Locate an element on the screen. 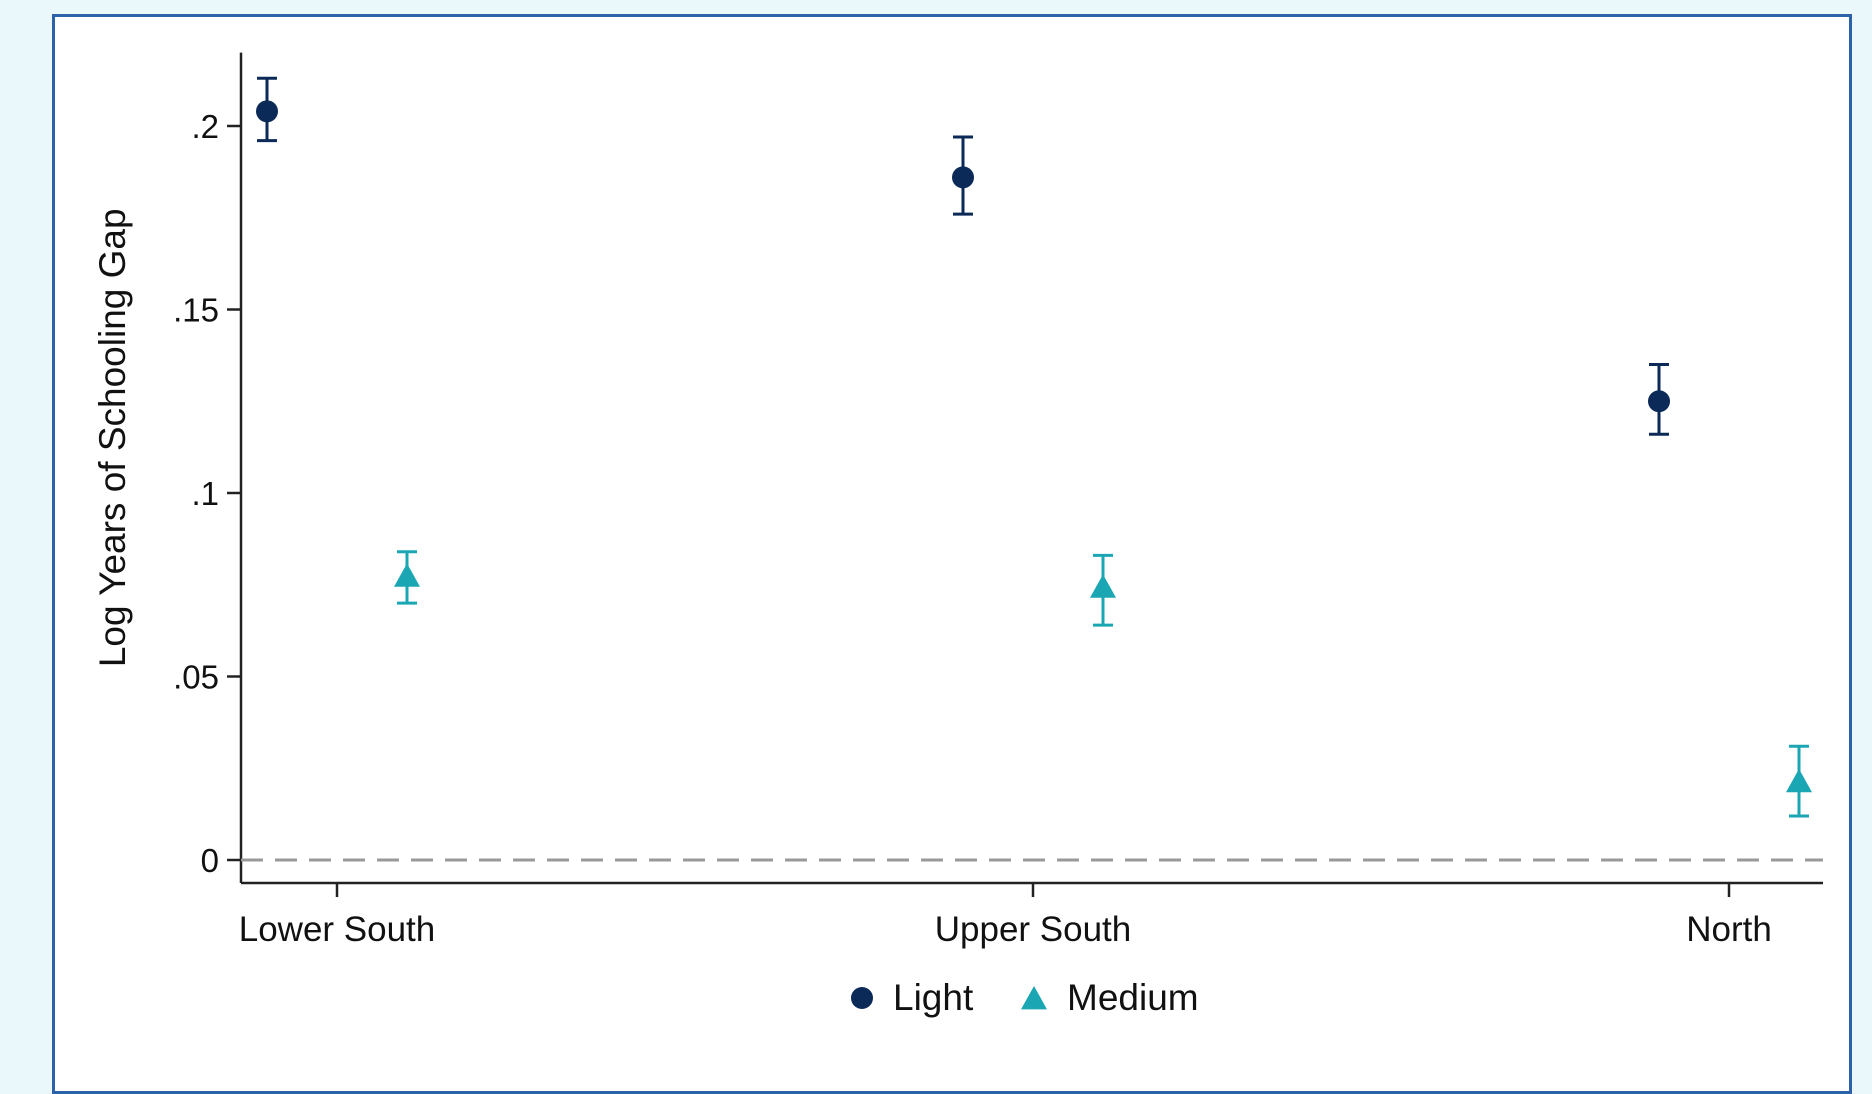 This screenshot has width=1872, height=1094. y-tick-label: .2 is located at coordinates (205, 126).